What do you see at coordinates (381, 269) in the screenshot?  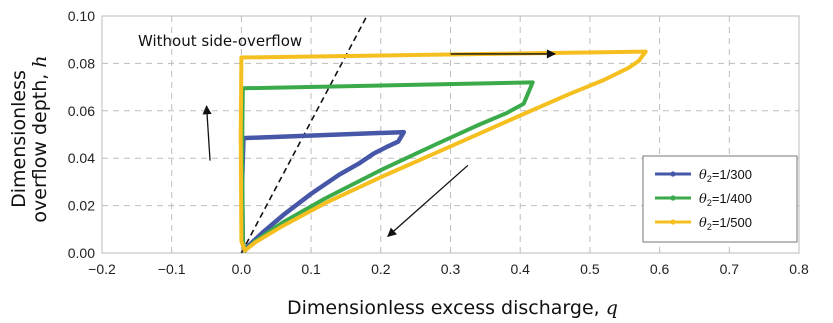 I see `x-tick-label: 0.2` at bounding box center [381, 269].